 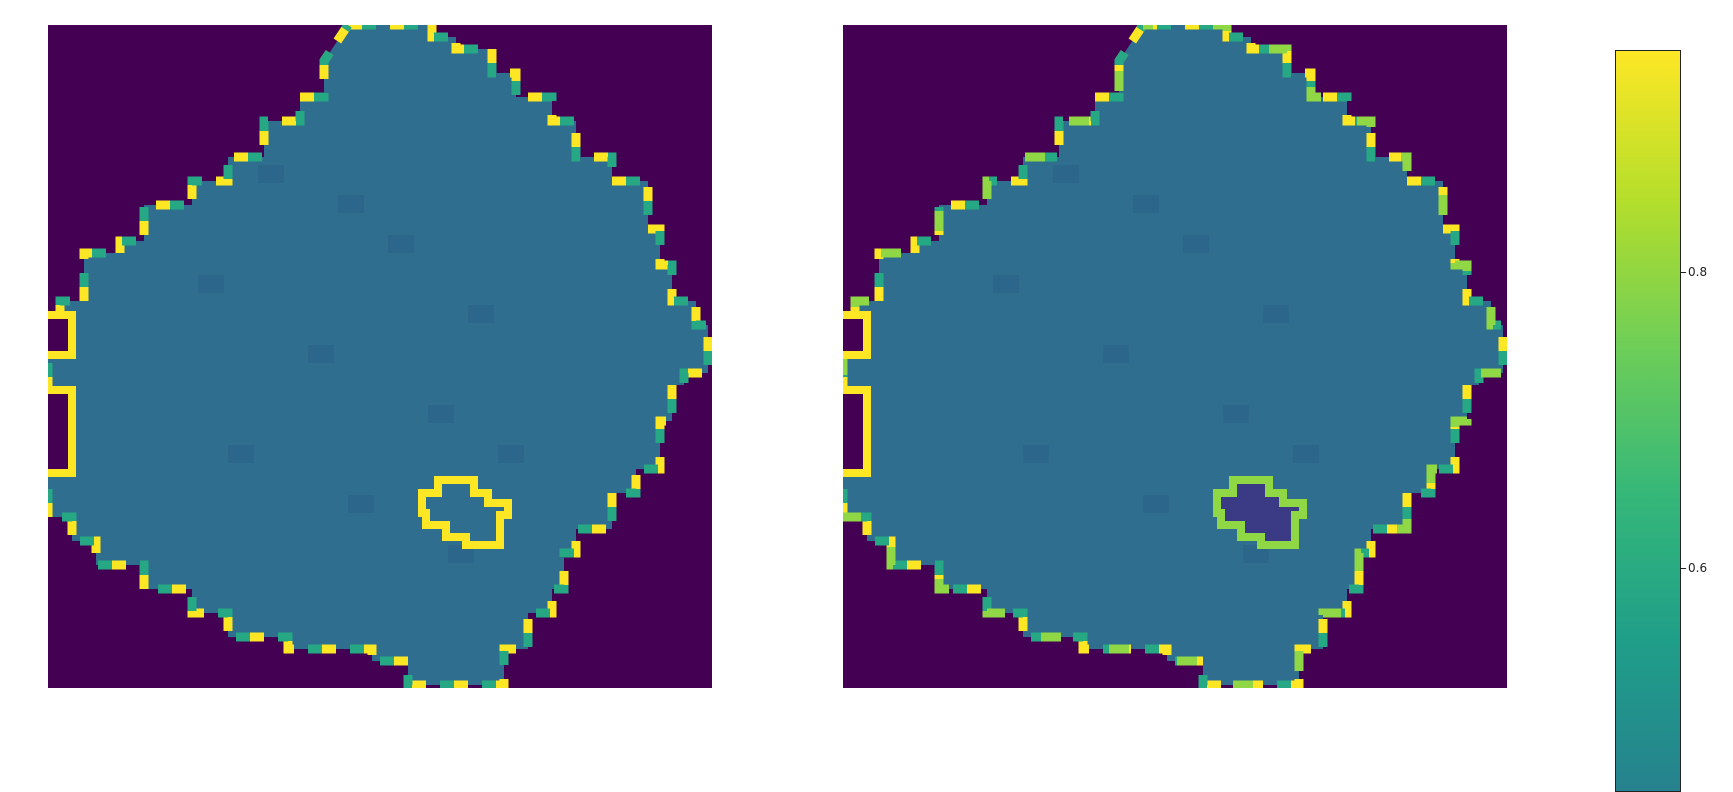 I want to click on colorbar, so click(x=1648, y=421).